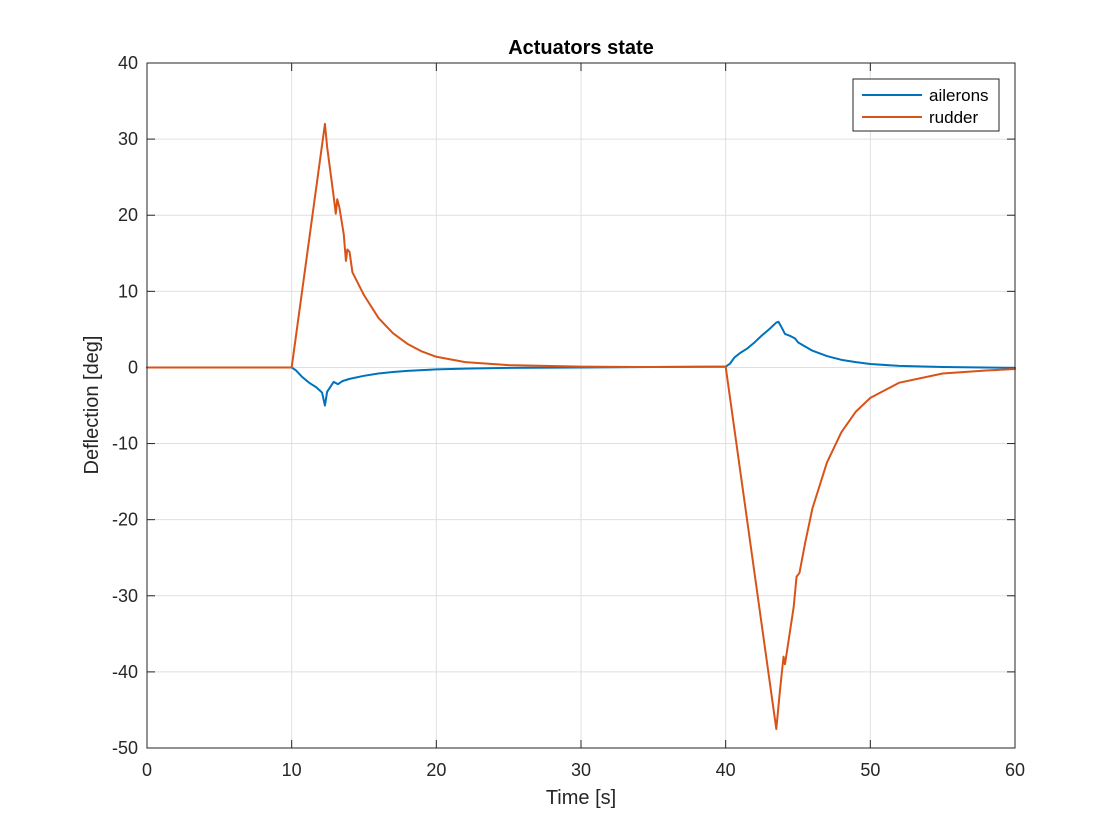 This screenshot has width=1120, height=840. What do you see at coordinates (125, 672) in the screenshot?
I see `y-tick-label: -40` at bounding box center [125, 672].